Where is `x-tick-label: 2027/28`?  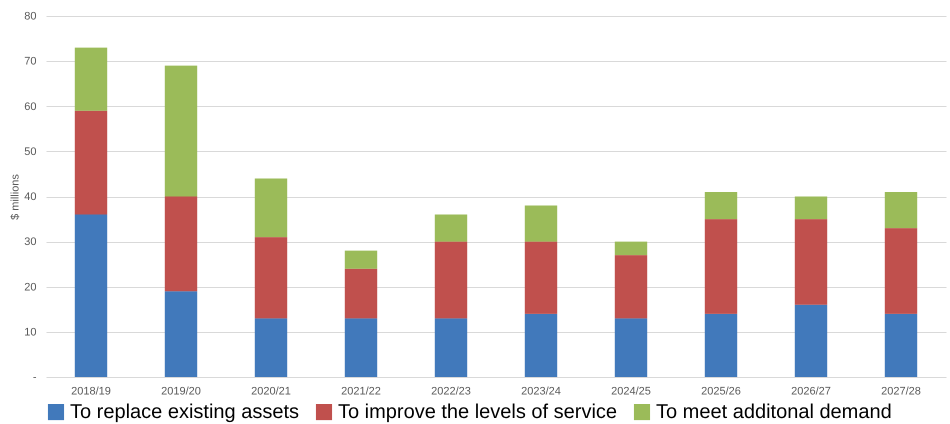 x-tick-label: 2027/28 is located at coordinates (901, 392).